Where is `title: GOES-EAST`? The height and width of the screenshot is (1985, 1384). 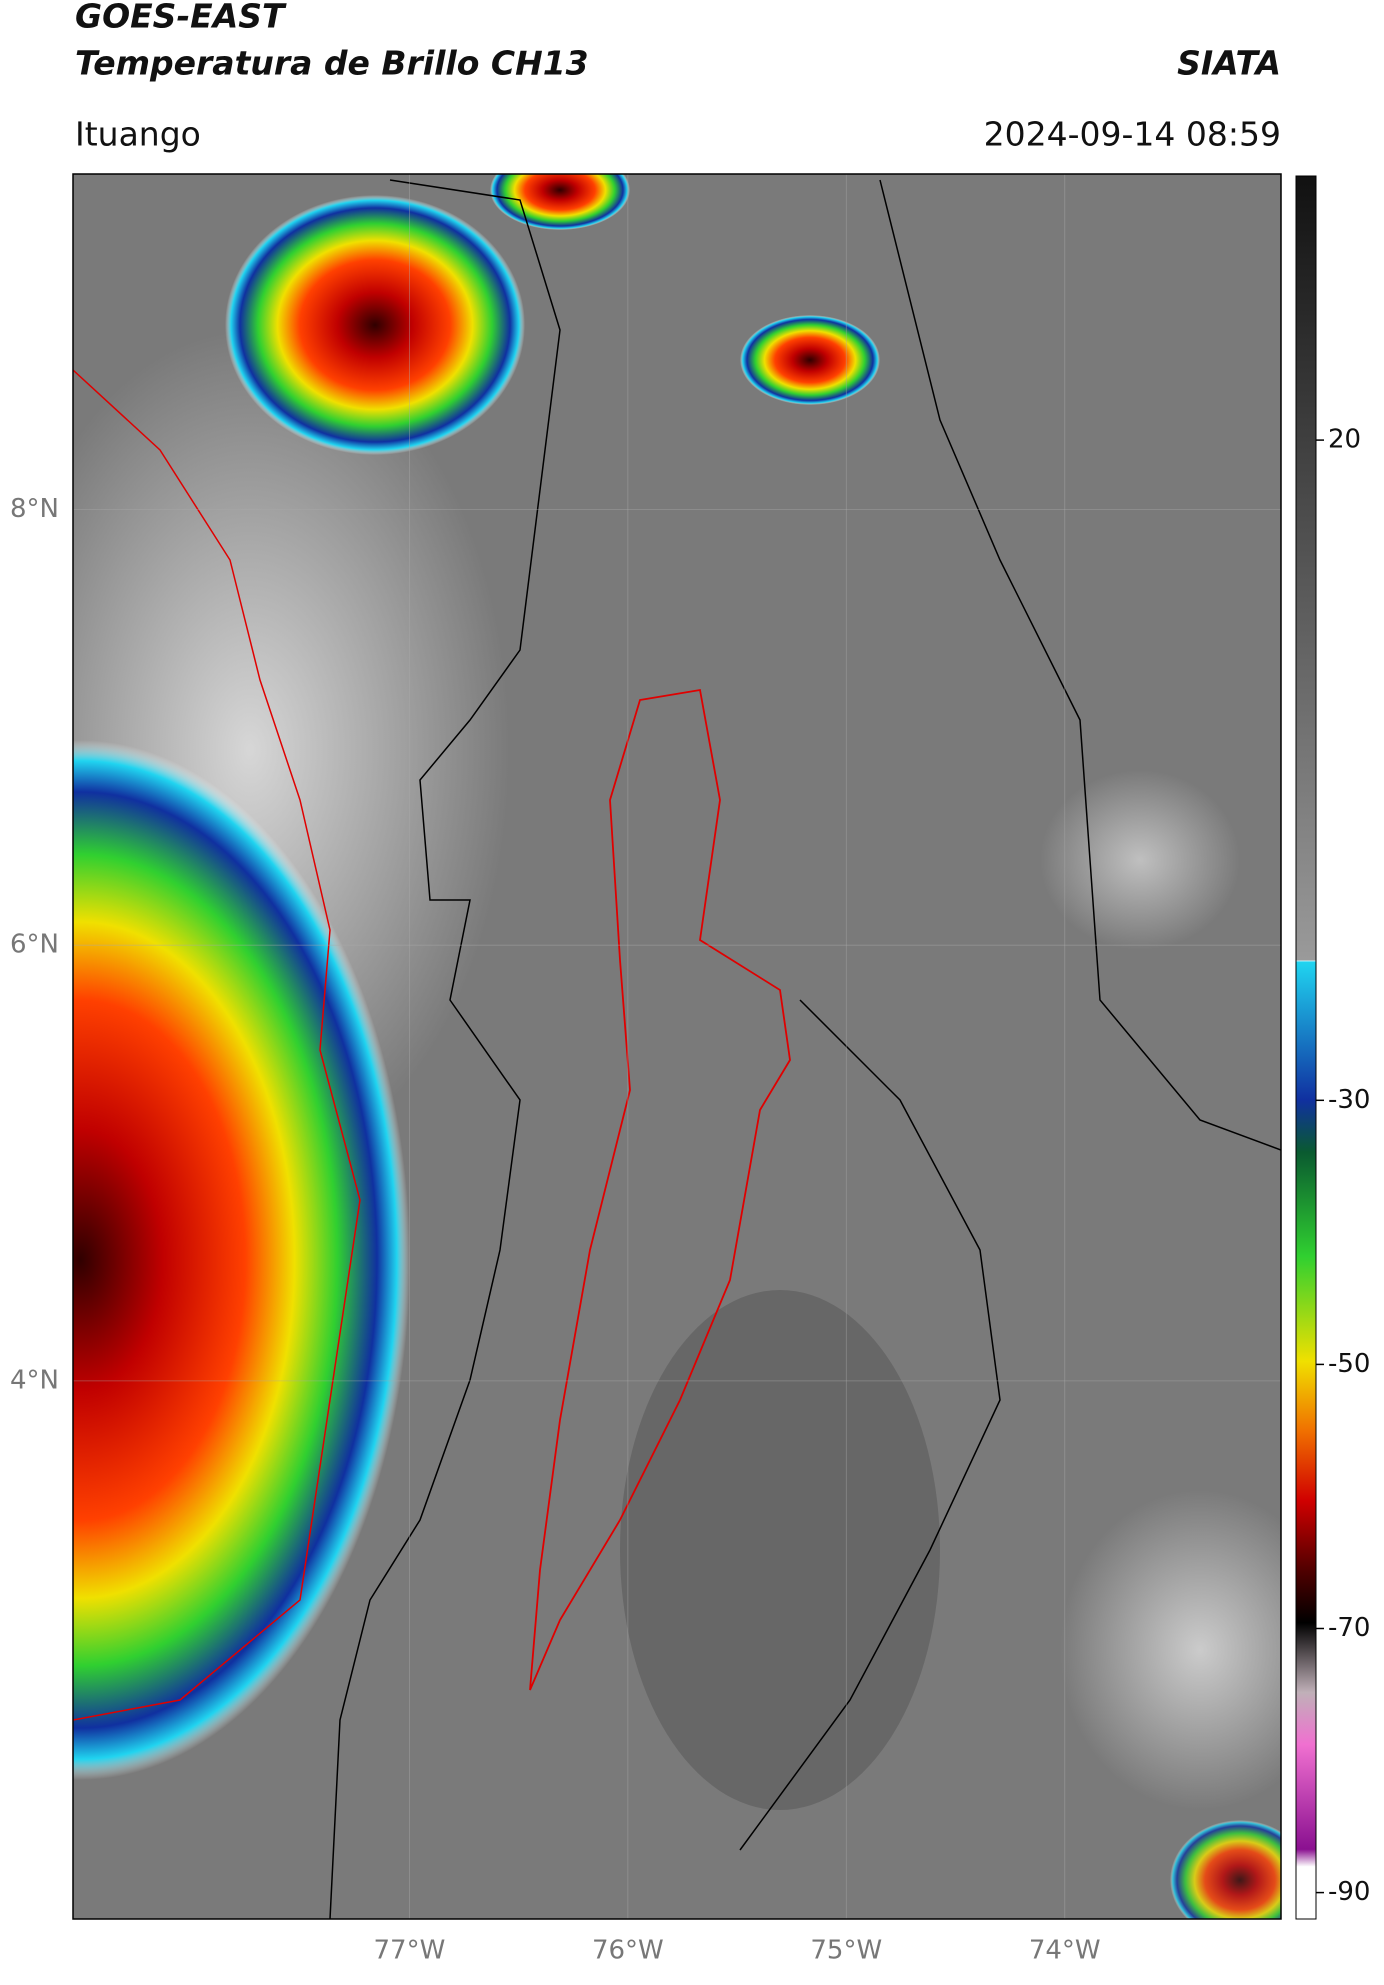 title: GOES-EAST is located at coordinates (181, 18).